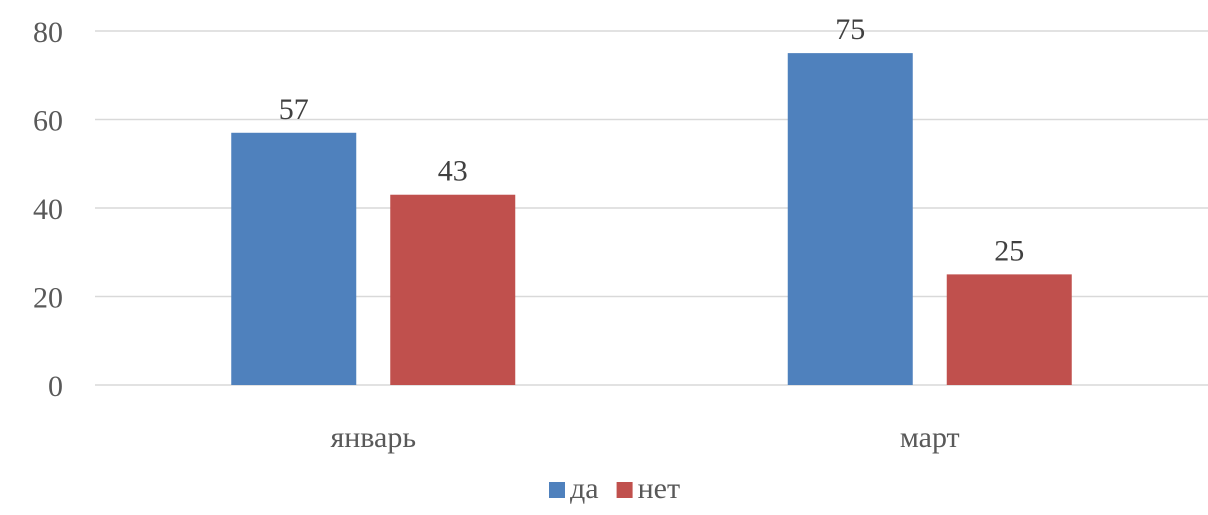 This screenshot has width=1208, height=515. What do you see at coordinates (659, 488) in the screenshot?
I see `legend-label: нет` at bounding box center [659, 488].